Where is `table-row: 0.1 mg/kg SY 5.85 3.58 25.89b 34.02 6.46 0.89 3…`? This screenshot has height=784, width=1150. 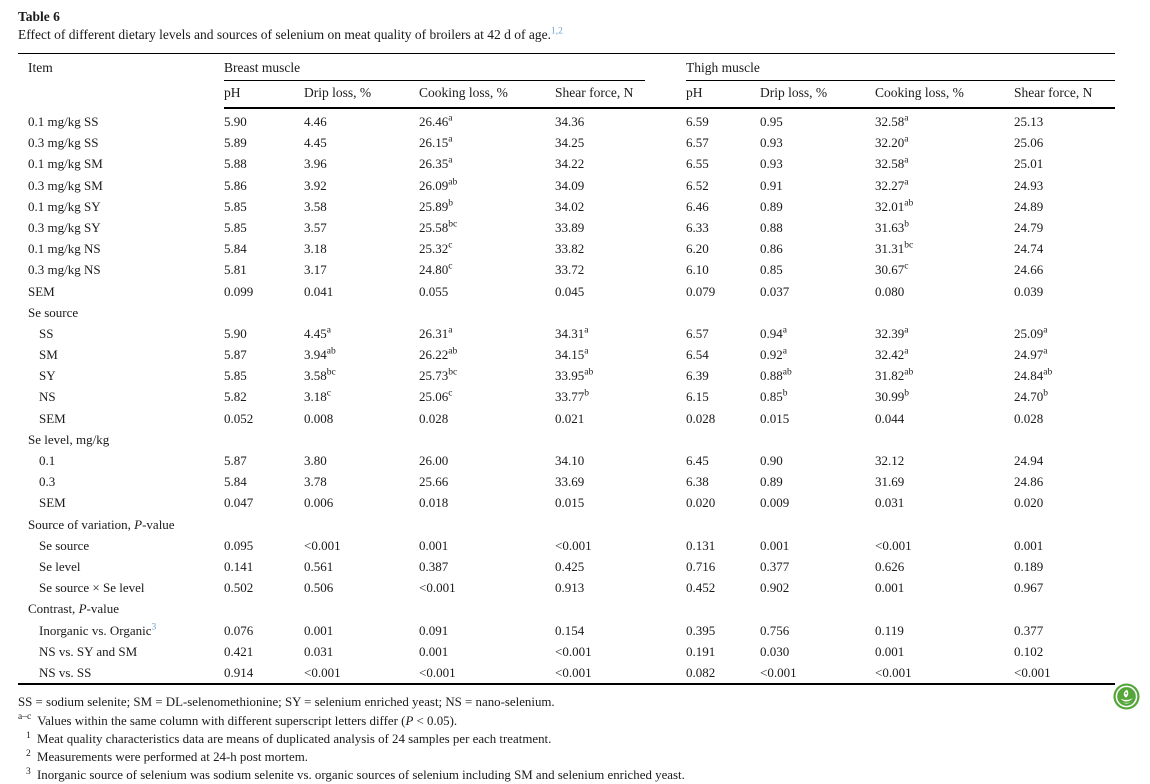 table-row: 0.1 mg/kg SY 5.85 3.58 25.89b 34.02 6.46 0.89 3… is located at coordinates (566, 206).